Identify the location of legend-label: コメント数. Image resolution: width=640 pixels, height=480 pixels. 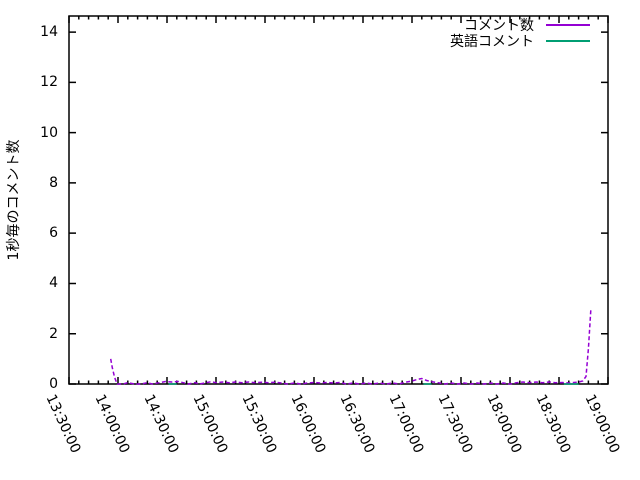
(499, 26).